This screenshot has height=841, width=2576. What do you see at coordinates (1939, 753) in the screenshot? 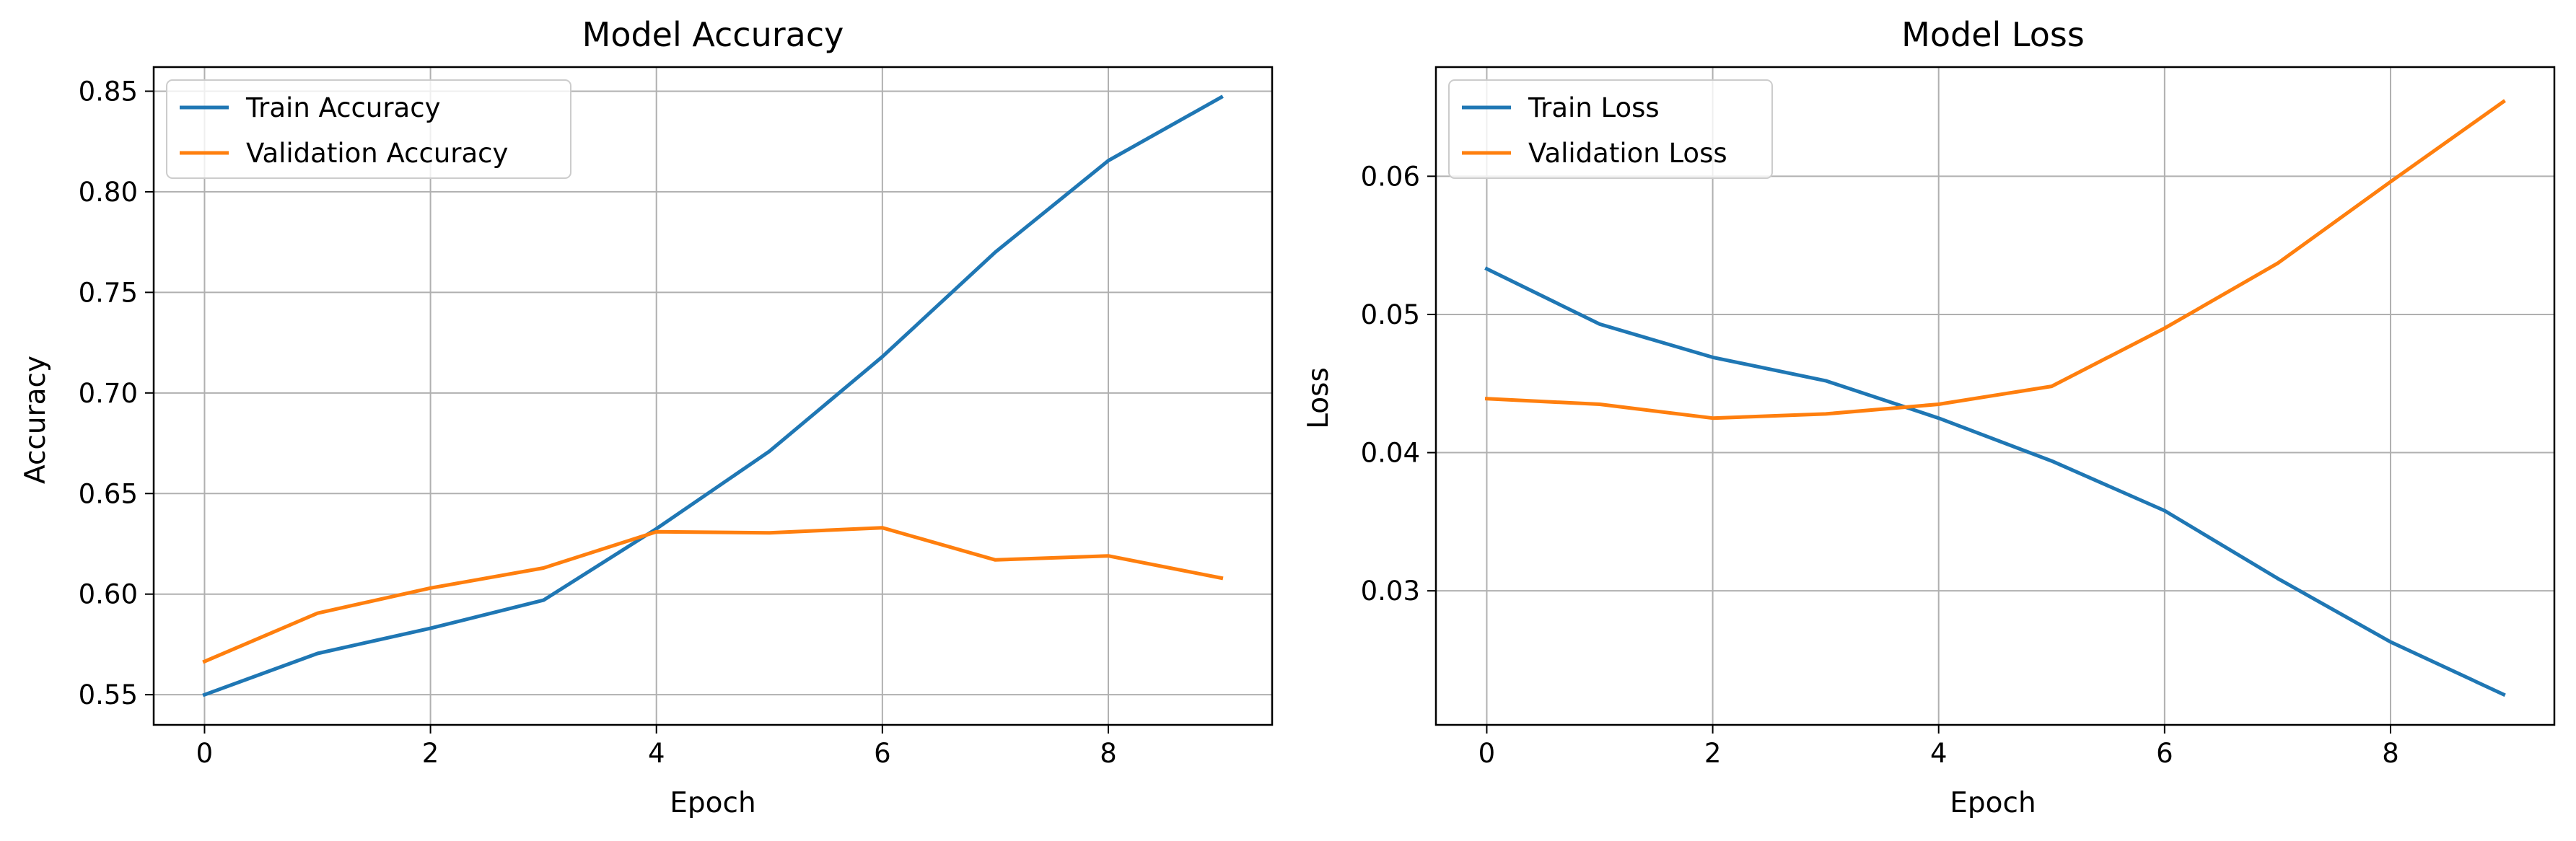
I see `loss-x-tick-label: 4` at bounding box center [1939, 753].